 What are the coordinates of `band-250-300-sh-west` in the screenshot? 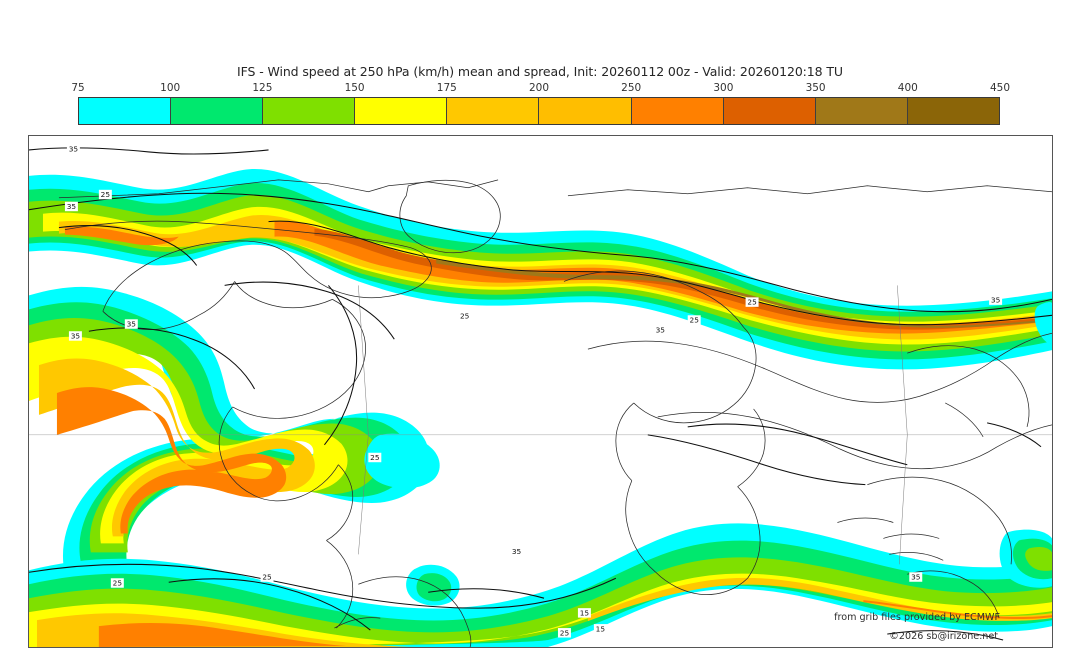 It's located at (222, 634).